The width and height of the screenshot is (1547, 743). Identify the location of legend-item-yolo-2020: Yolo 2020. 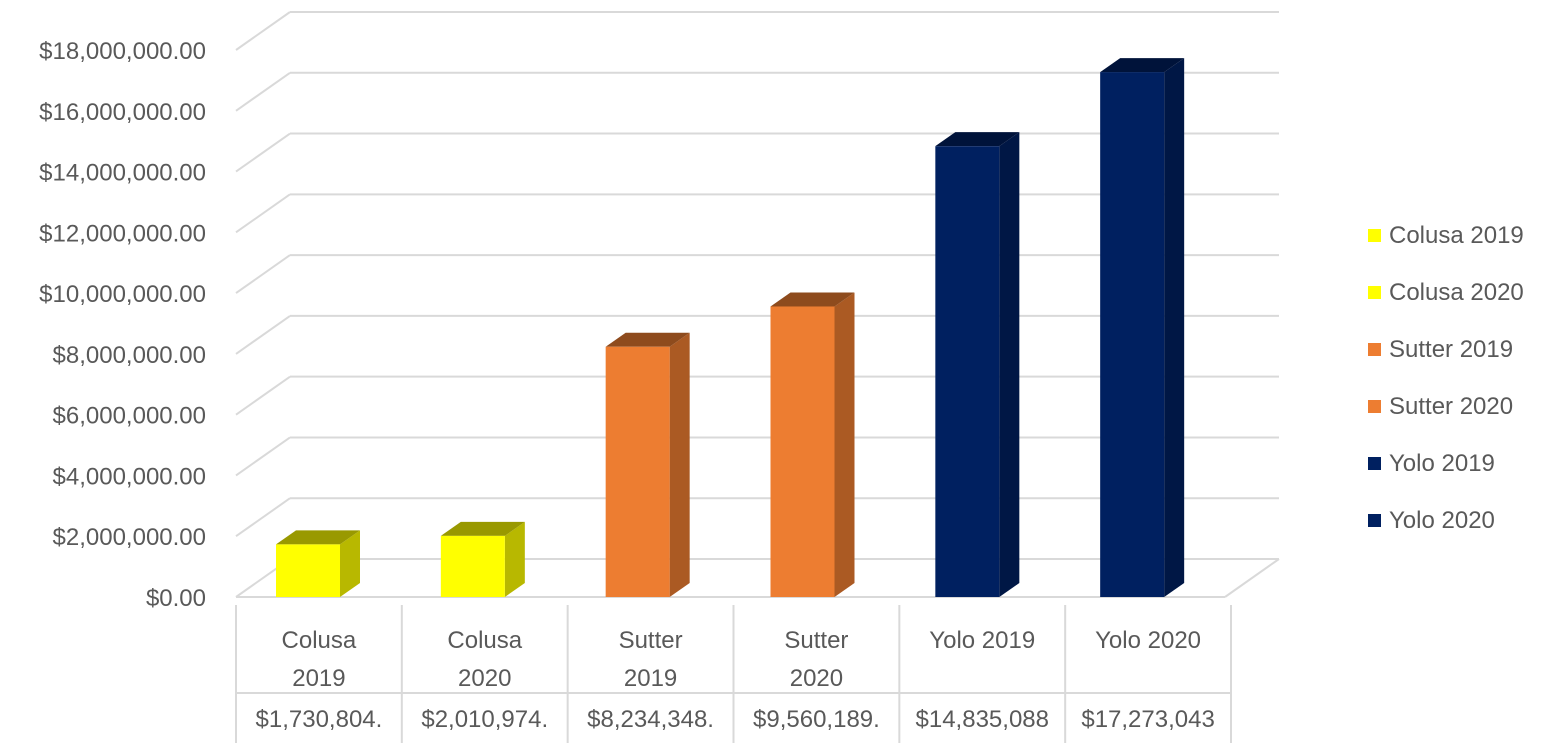
(1455, 520).